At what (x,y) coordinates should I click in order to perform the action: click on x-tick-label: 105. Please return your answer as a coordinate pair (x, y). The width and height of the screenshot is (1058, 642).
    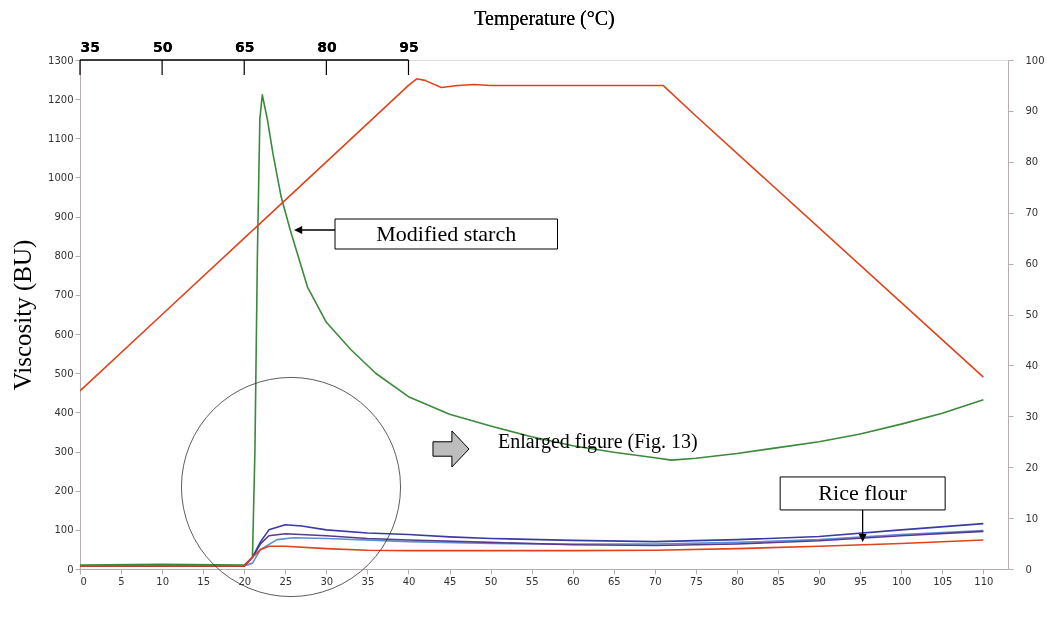
    Looking at the image, I should click on (943, 581).